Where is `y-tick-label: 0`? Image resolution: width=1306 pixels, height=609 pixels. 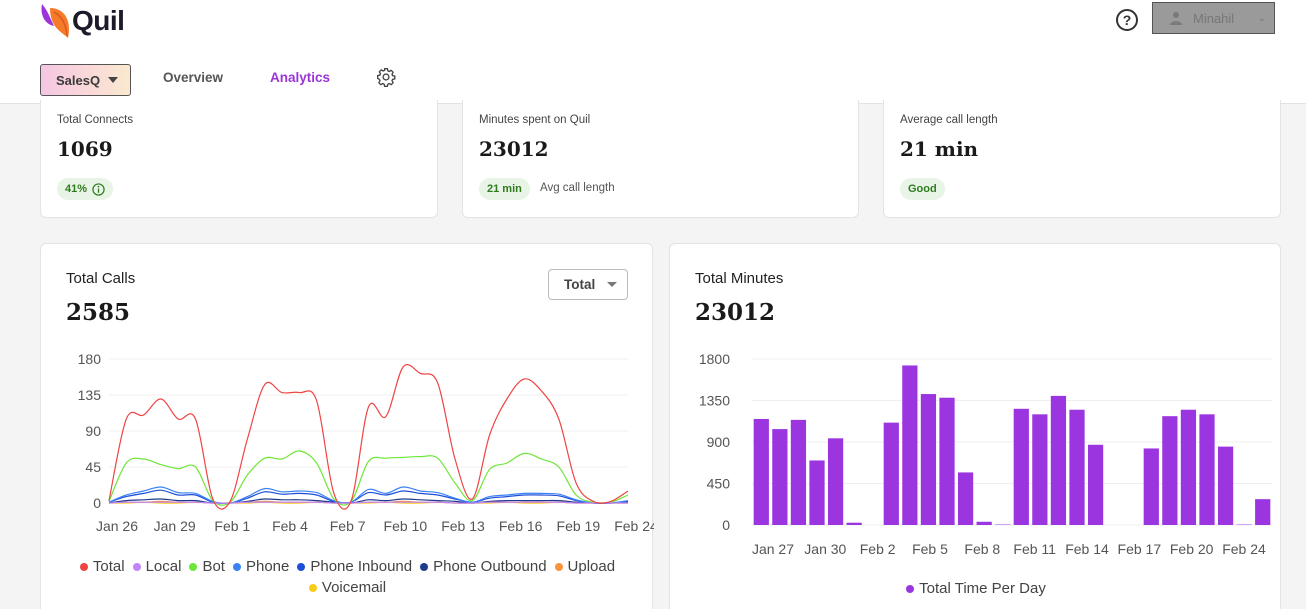 y-tick-label: 0 is located at coordinates (726, 525).